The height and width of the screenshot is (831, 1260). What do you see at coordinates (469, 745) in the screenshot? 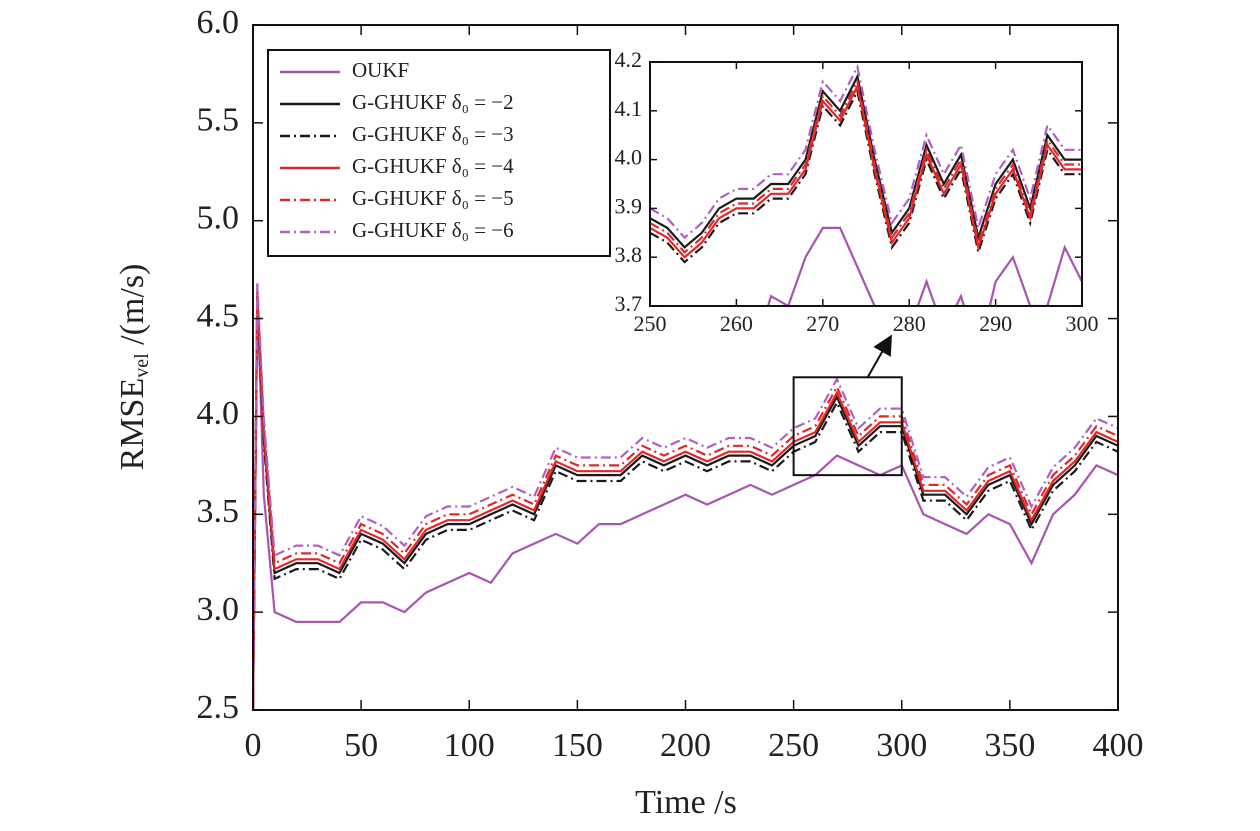
I see `x-tick-label: 100` at bounding box center [469, 745].